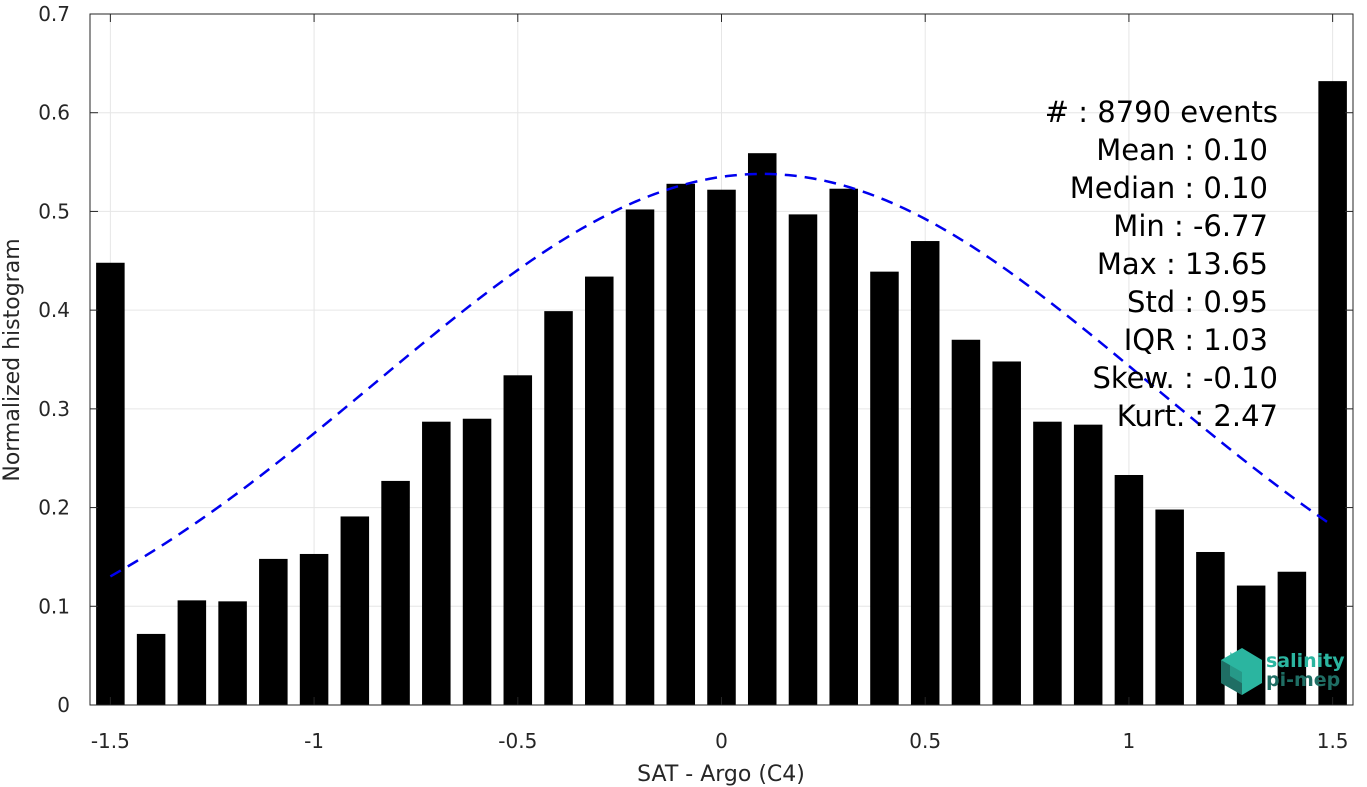 This screenshot has width=1367, height=787. I want to click on salinity-pi-mep-logo: salinity pi-mep, so click(1283, 671).